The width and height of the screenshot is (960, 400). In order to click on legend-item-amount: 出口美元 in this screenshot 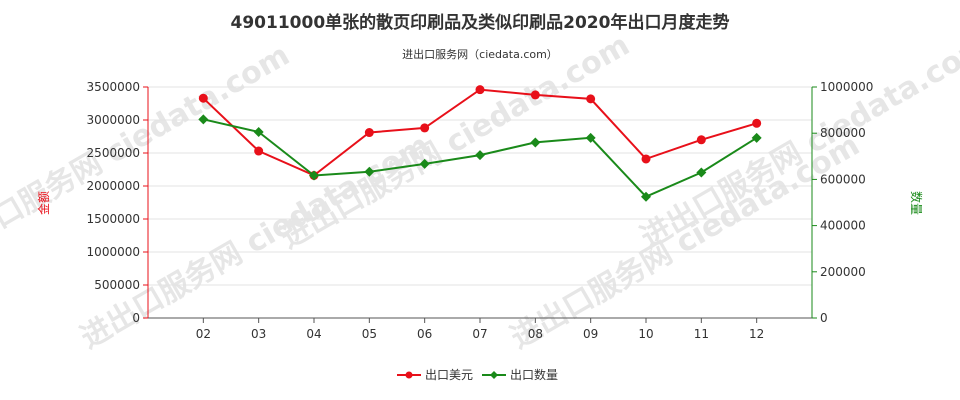, I will do `click(435, 375)`.